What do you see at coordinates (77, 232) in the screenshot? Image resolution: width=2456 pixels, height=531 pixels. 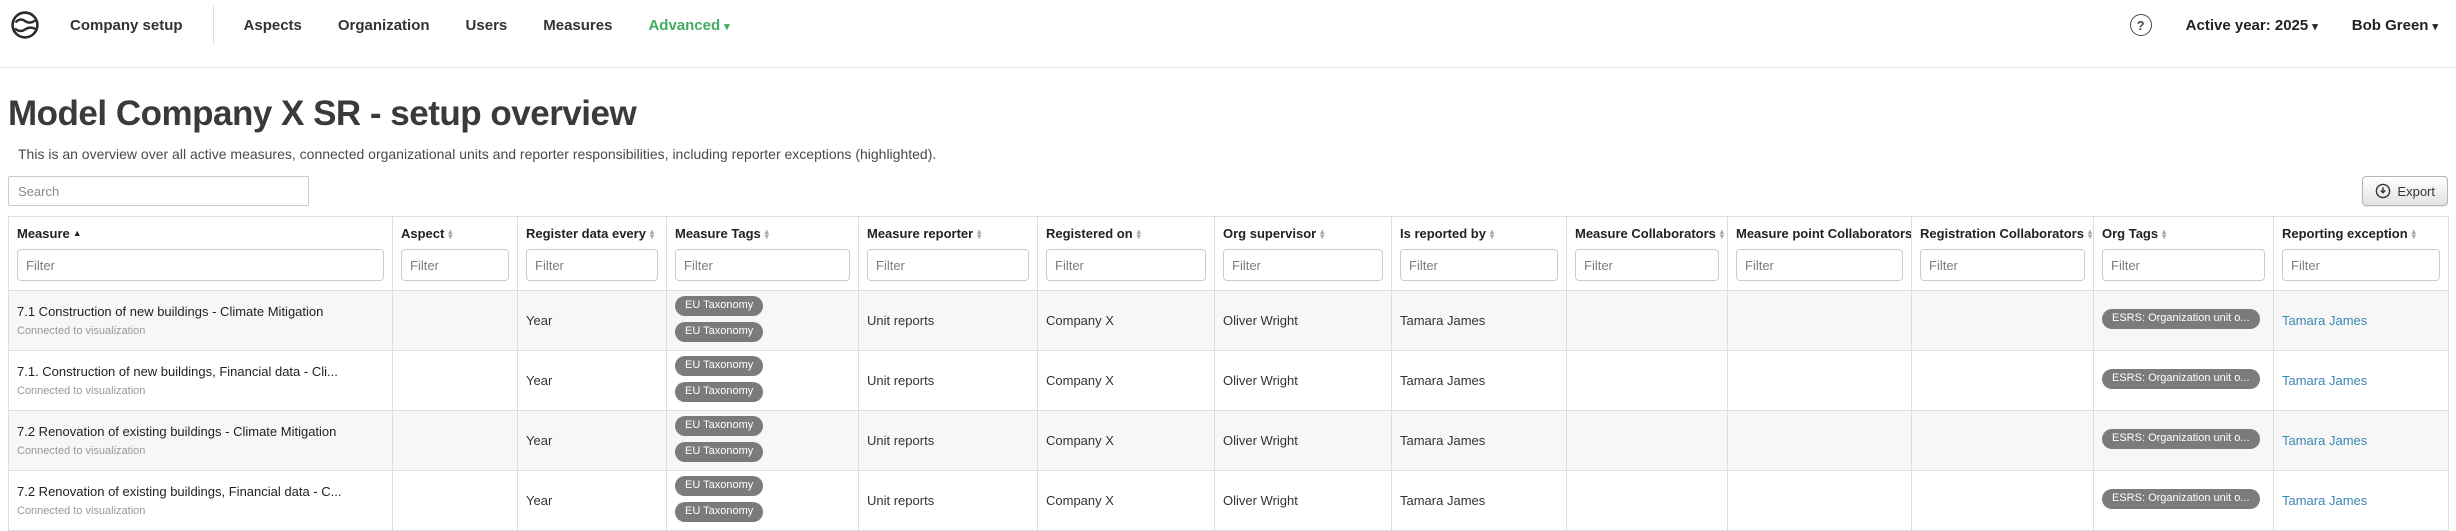 I see `sort-ascending-icon: ▲` at bounding box center [77, 232].